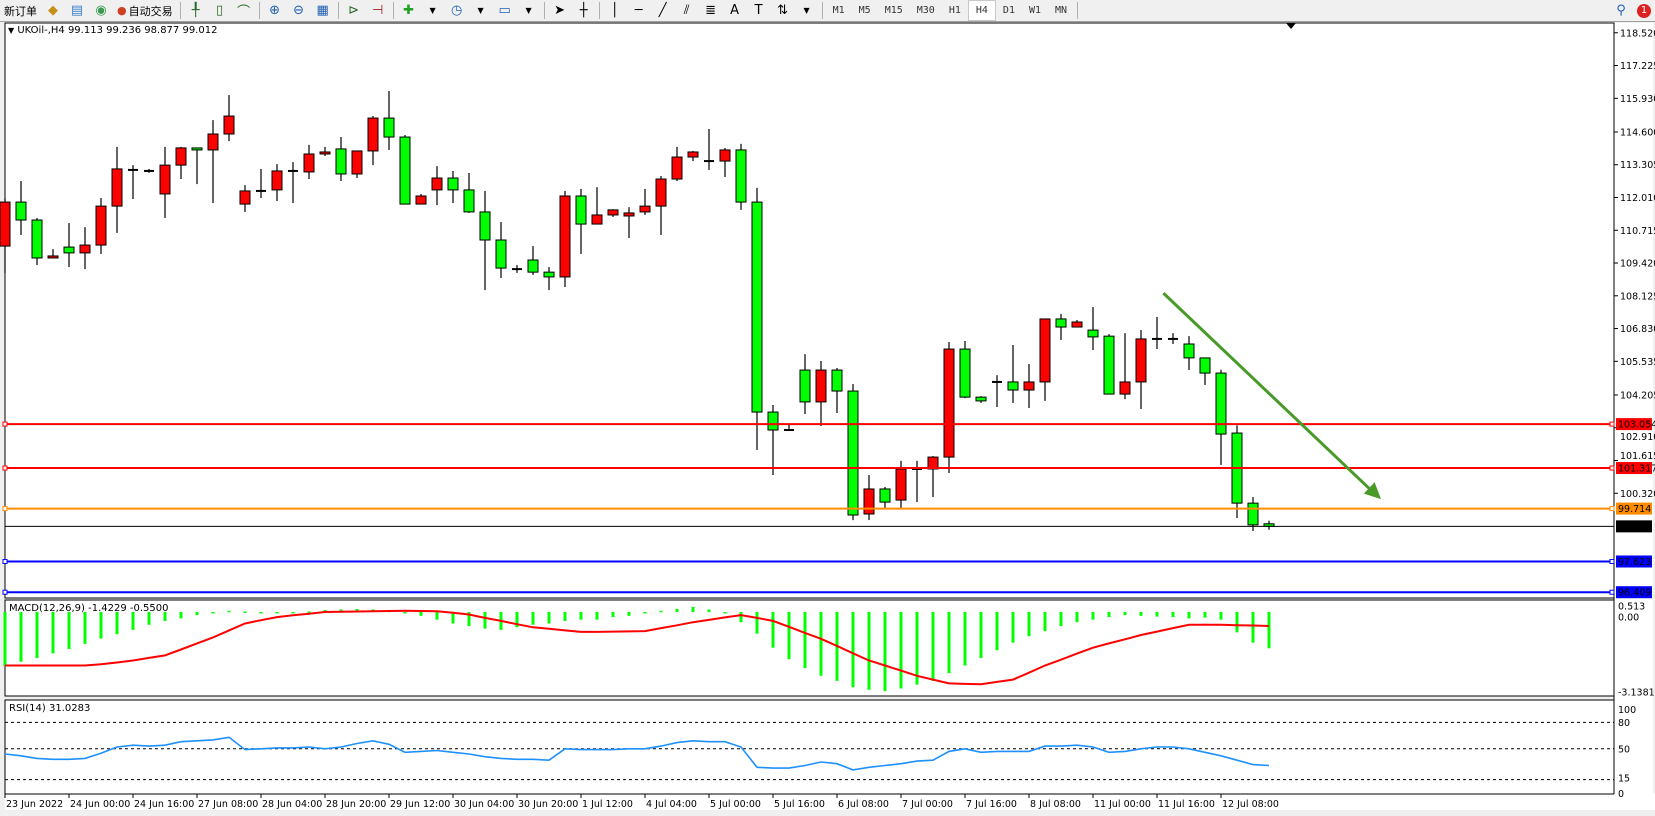 The image size is (1655, 816). Describe the element at coordinates (1621, 10) in the screenshot. I see `search-icon: ⚲` at that location.